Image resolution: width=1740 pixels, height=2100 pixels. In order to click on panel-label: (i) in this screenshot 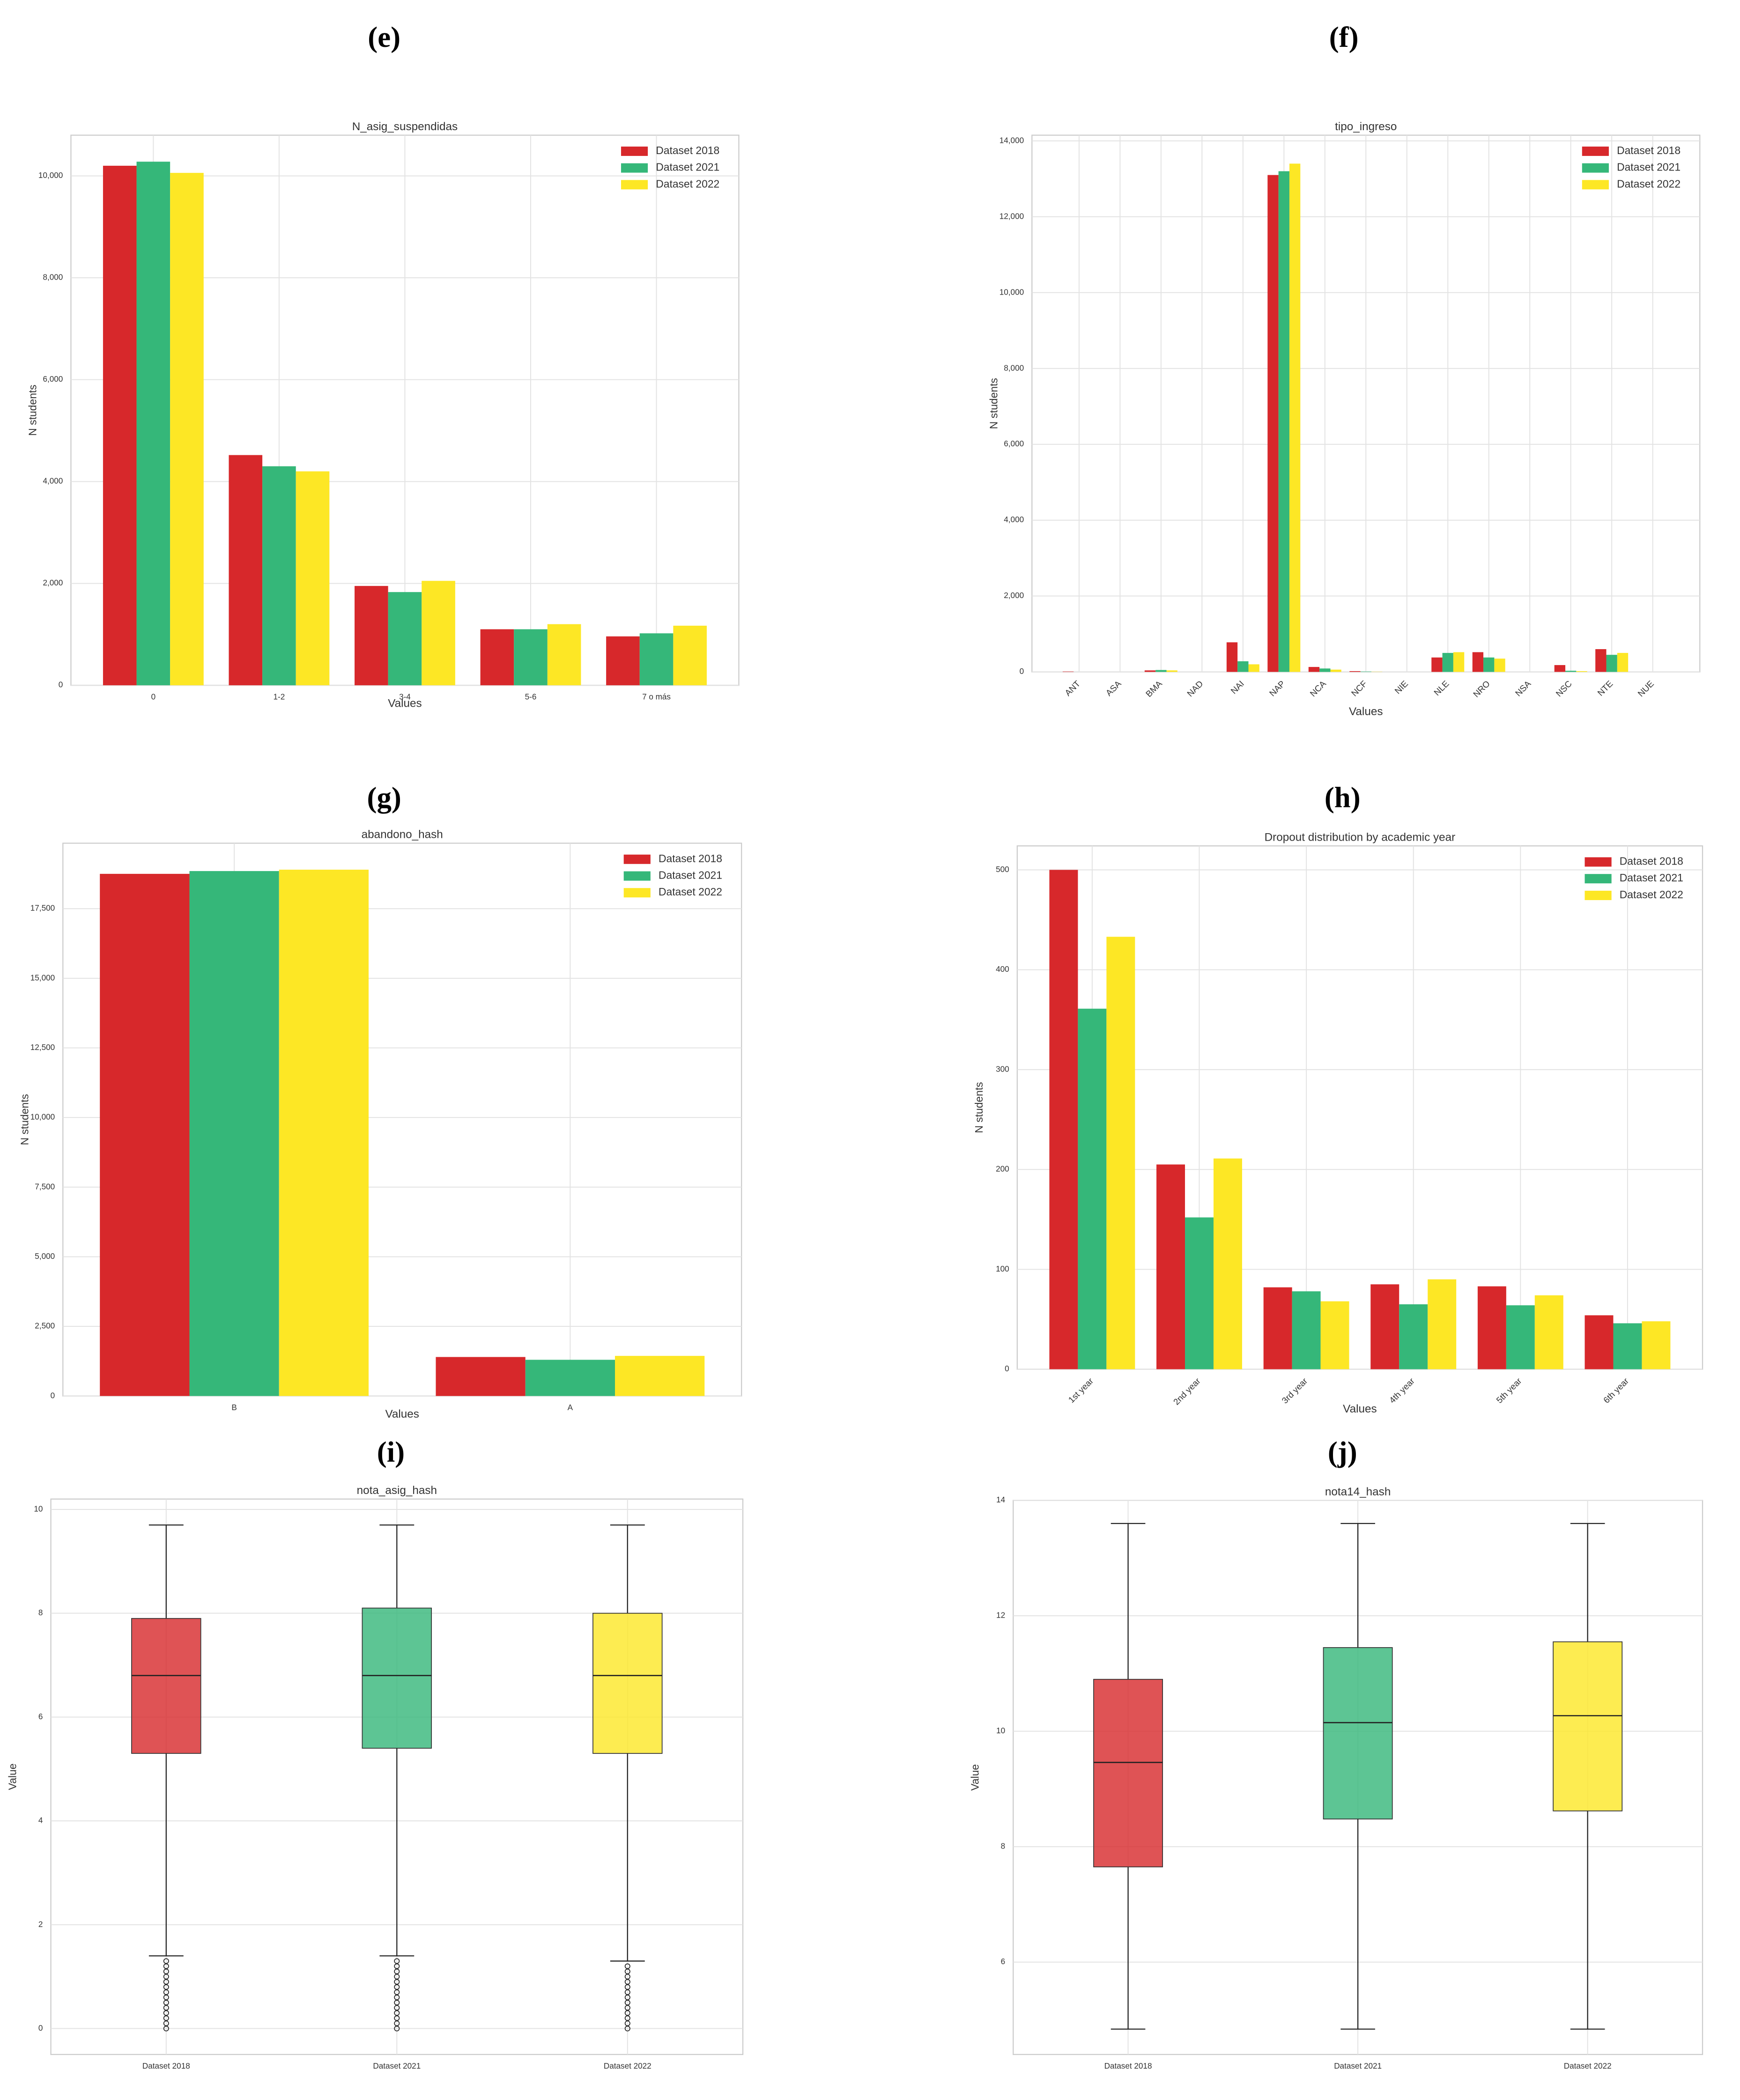, I will do `click(391, 1452)`.